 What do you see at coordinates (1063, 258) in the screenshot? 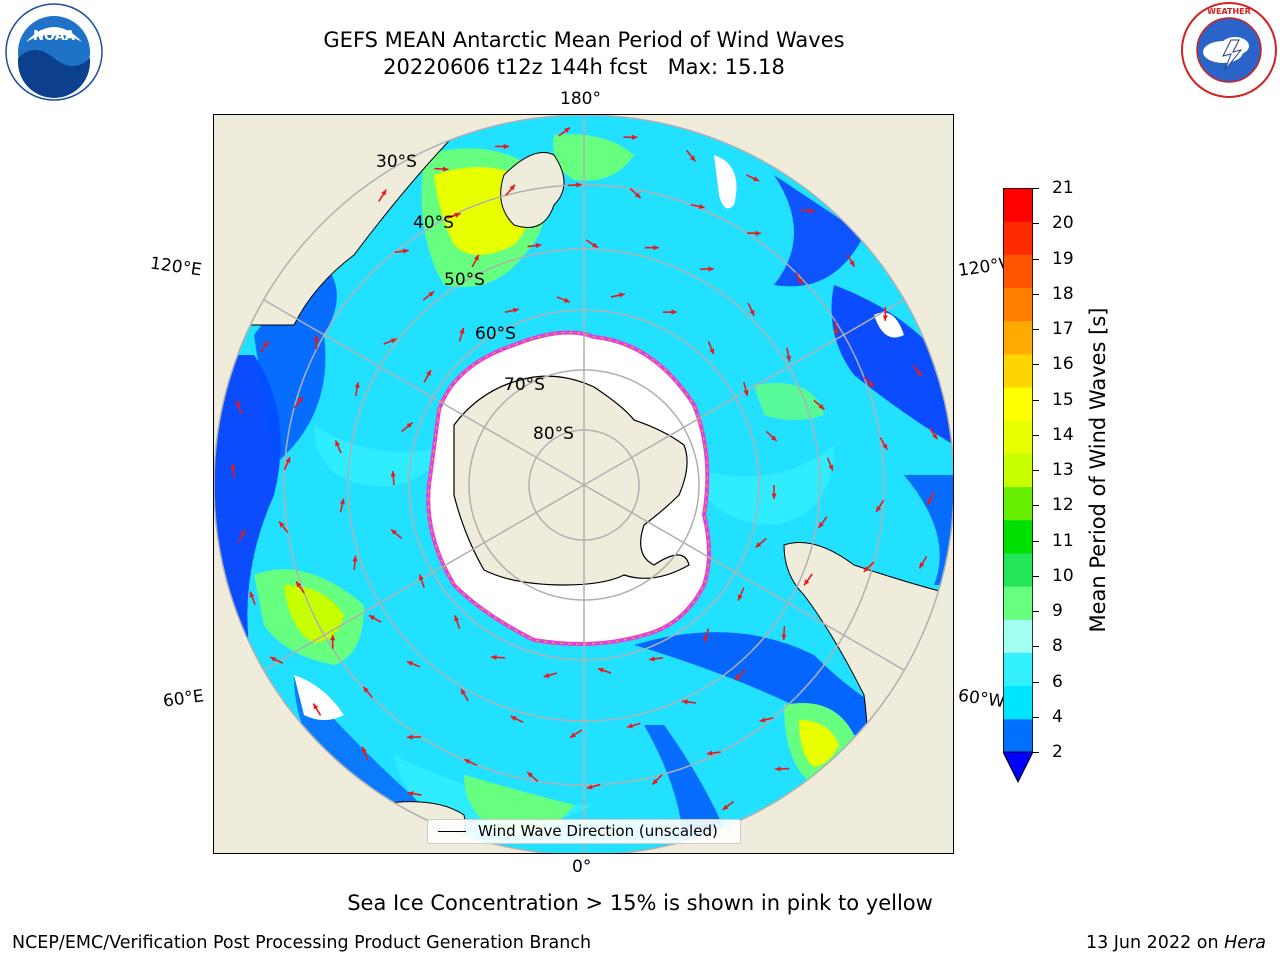
I see `colorbar-tick-label: 19` at bounding box center [1063, 258].